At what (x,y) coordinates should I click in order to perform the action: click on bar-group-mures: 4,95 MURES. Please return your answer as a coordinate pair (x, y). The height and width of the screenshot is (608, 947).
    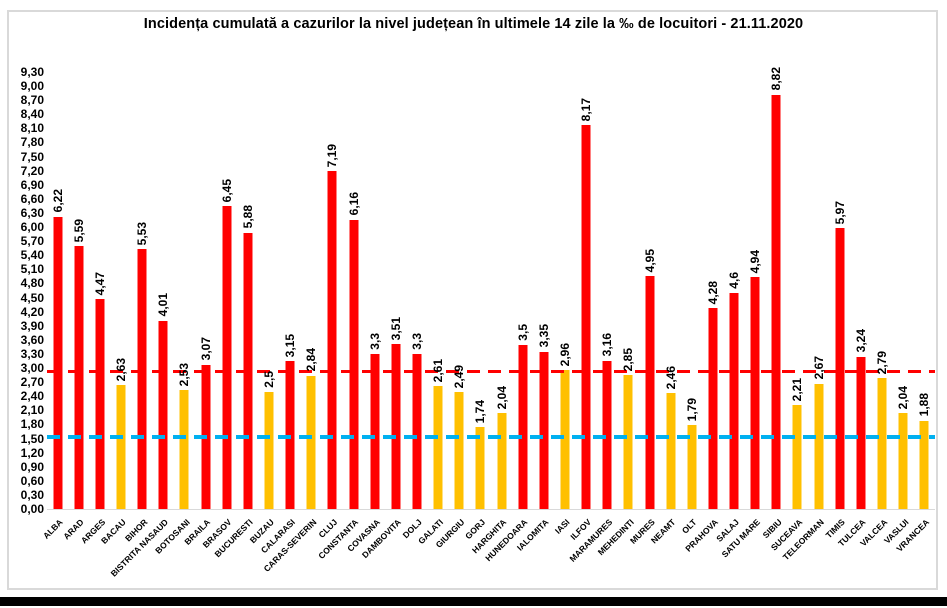
    Looking at the image, I should click on (644, 309).